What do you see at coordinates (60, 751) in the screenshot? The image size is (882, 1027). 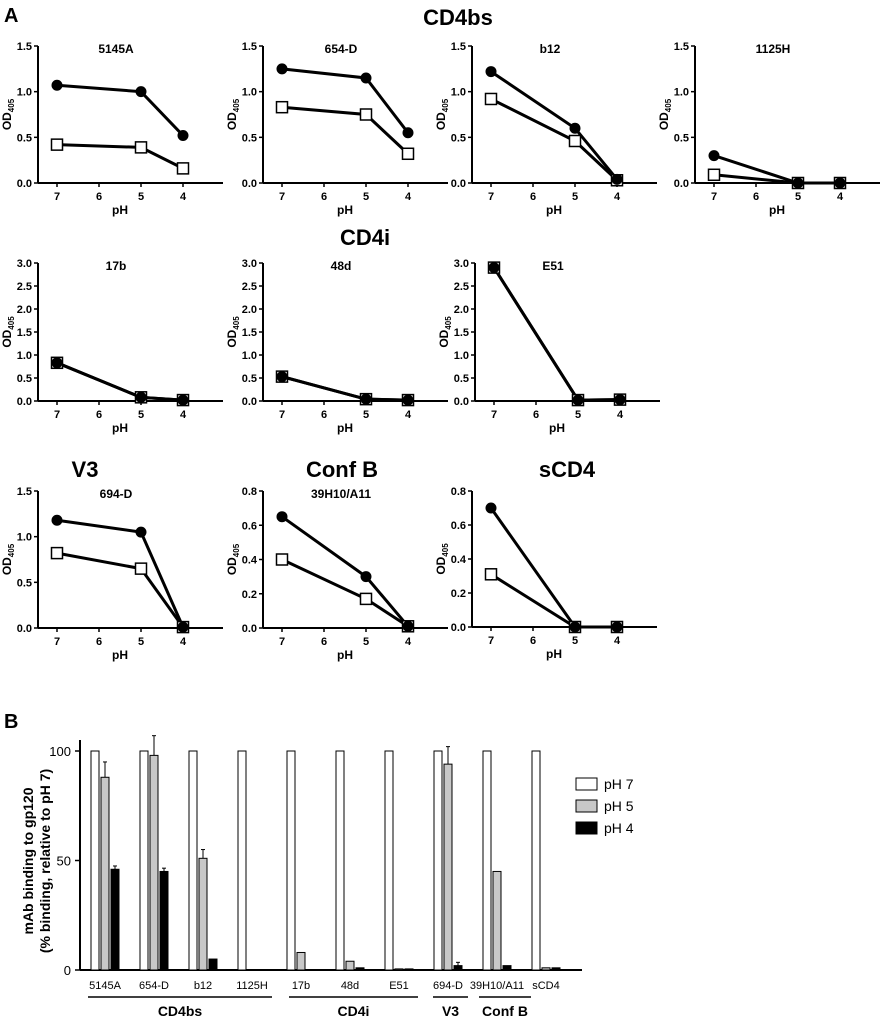 I see `bar-y-tick-label: 100` at bounding box center [60, 751].